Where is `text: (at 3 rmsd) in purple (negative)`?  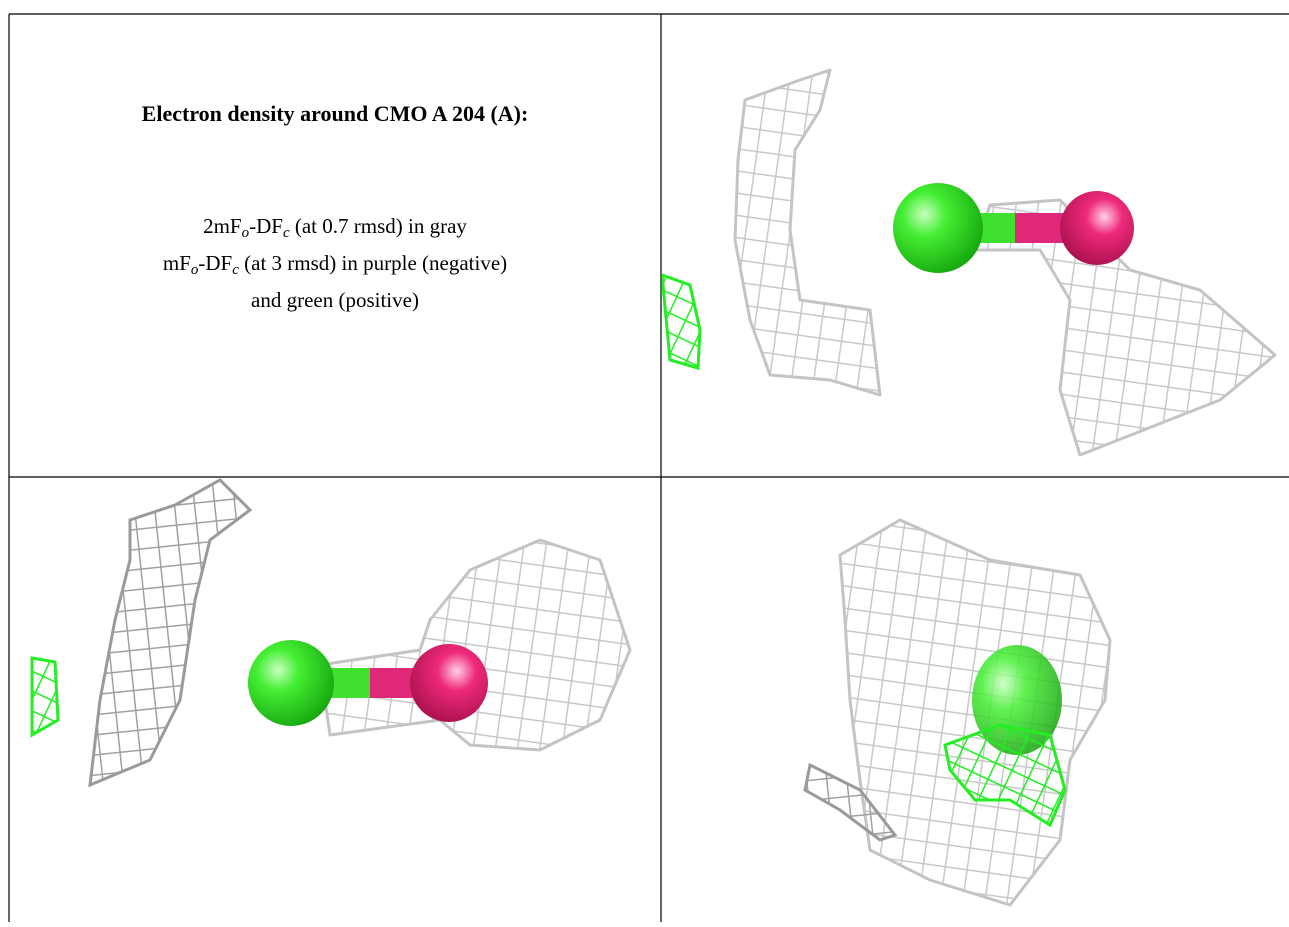 text: (at 3 rmsd) in purple (negative) is located at coordinates (373, 263).